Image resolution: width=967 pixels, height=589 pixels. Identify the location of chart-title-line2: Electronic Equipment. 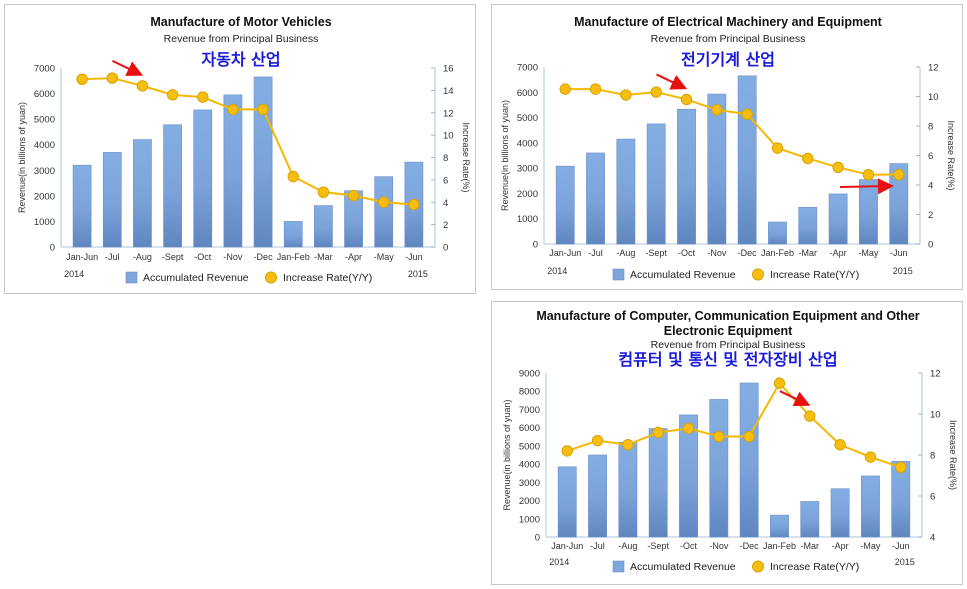
(728, 331).